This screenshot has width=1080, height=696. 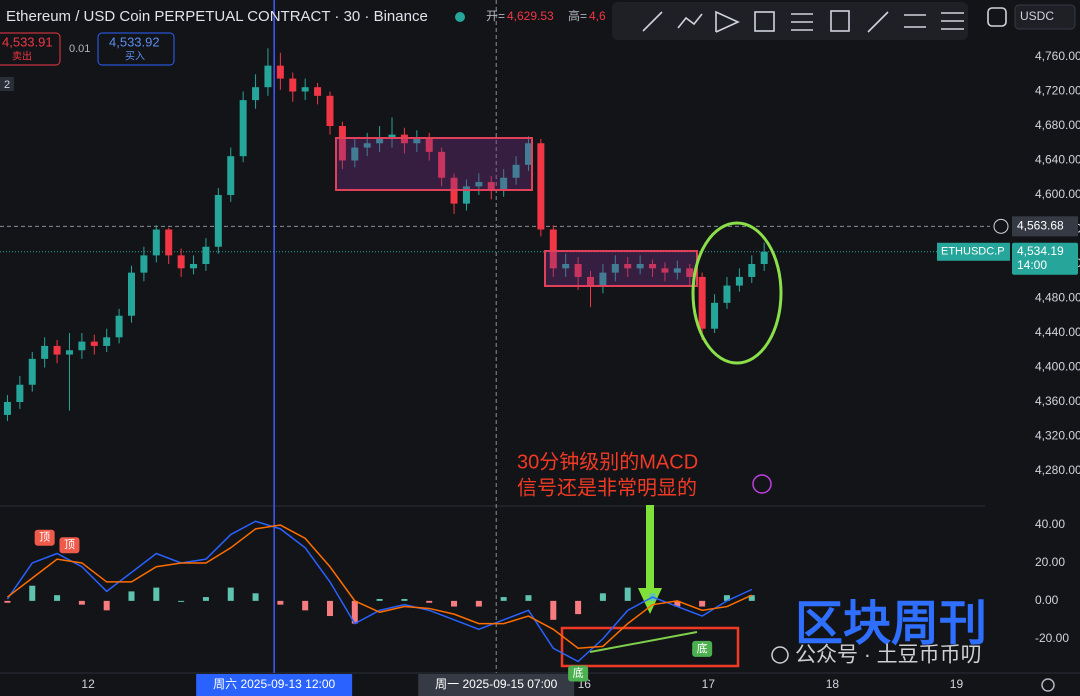 I want to click on highlight-box, so click(x=650, y=647).